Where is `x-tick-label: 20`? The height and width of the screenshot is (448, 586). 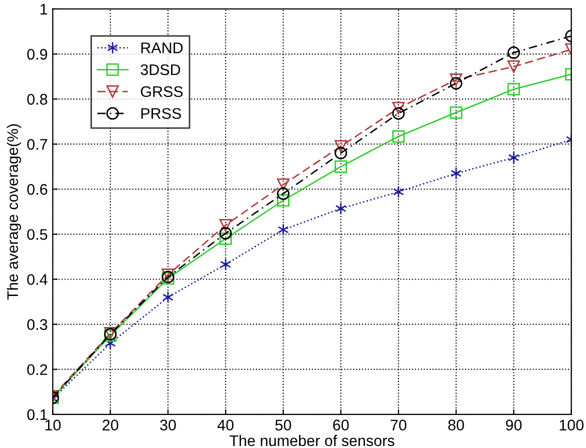 x-tick-label: 20 is located at coordinates (110, 425).